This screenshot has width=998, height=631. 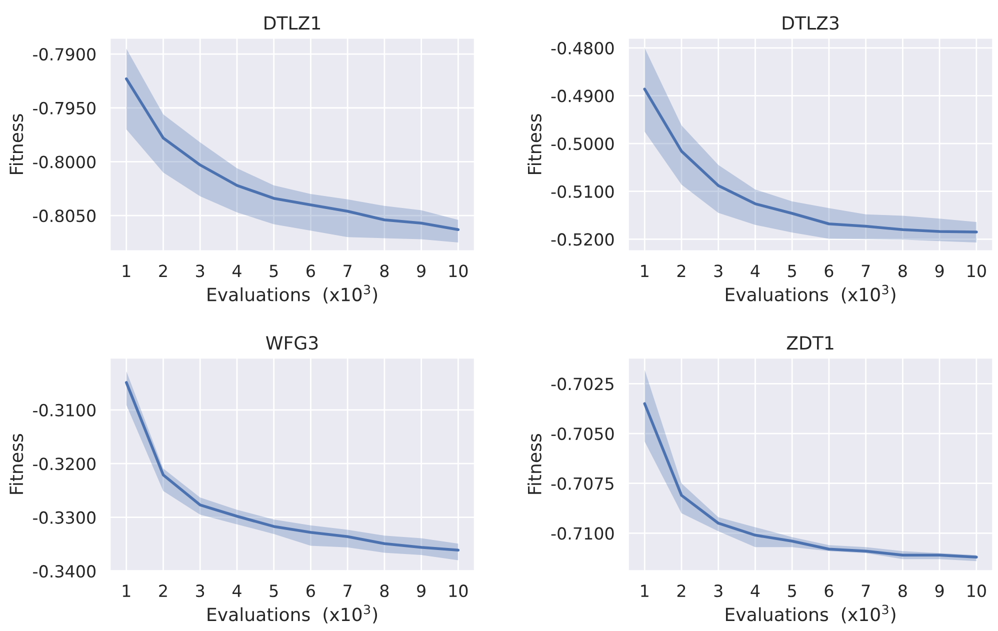 I want to click on chart-title: ZDT1, so click(x=810, y=343).